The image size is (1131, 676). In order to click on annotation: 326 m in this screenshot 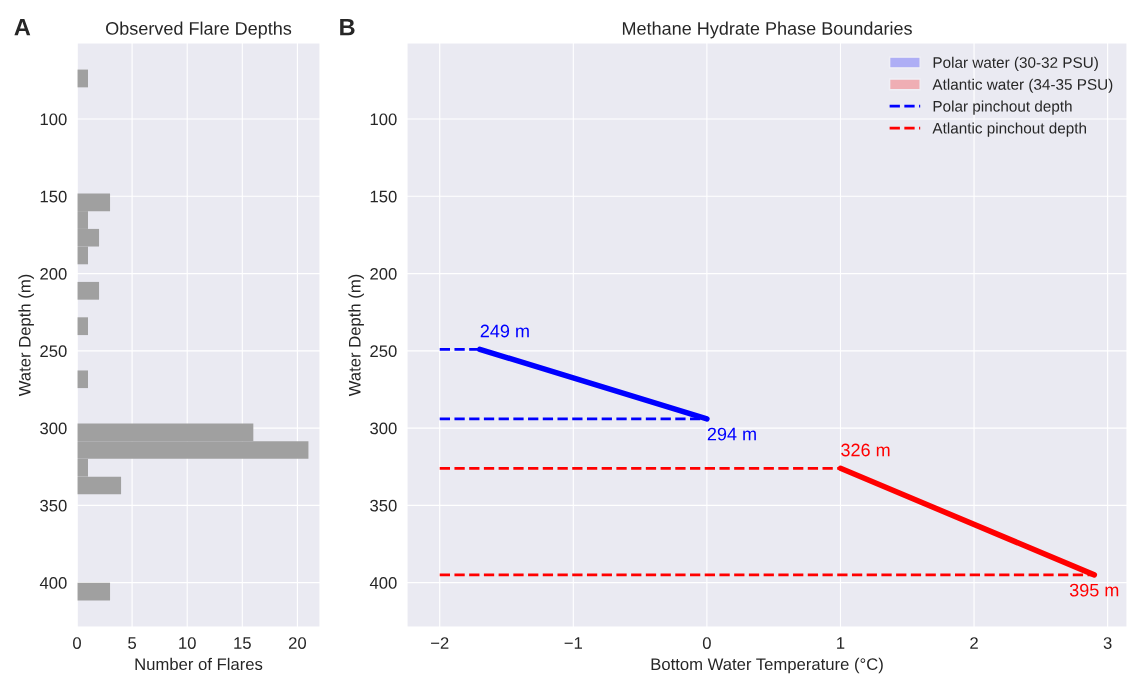, I will do `click(865, 450)`.